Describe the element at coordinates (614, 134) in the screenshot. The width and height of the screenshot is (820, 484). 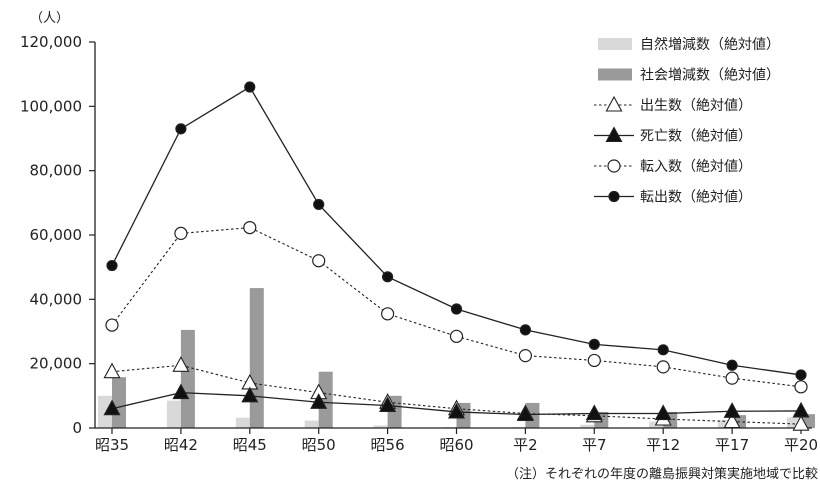
I see `legend-marker-deaths` at that location.